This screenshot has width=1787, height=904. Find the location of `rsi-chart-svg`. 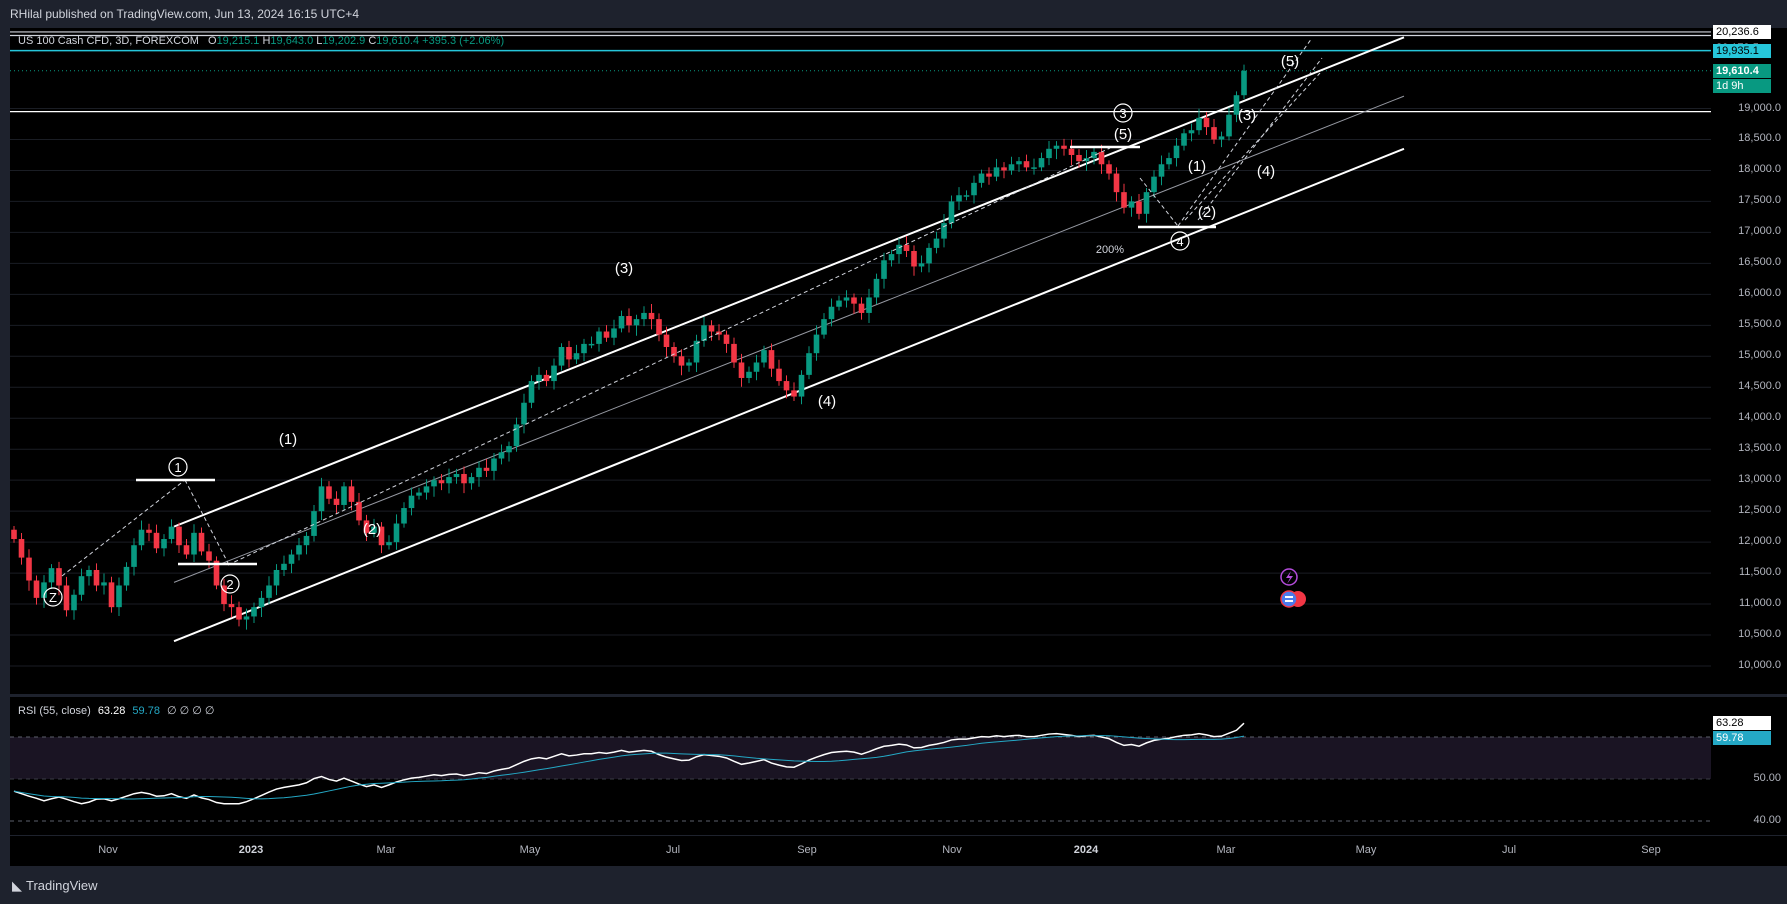

rsi-chart-svg is located at coordinates (860, 766).